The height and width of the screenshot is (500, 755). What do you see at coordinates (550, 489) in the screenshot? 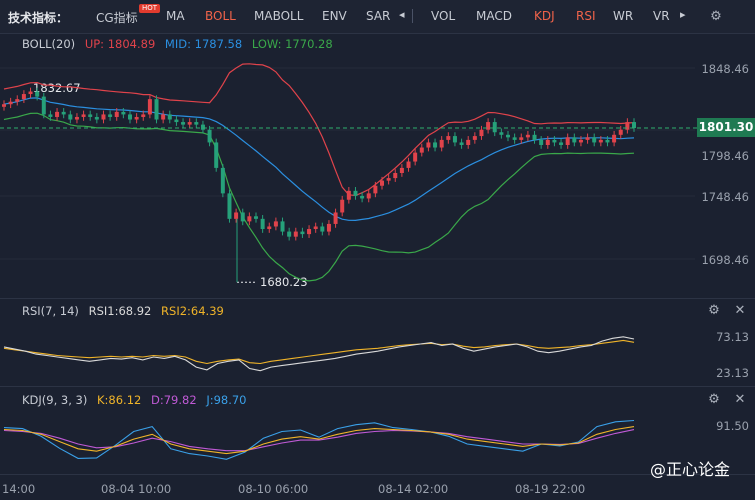
I see `x-axis-label: 08-19 22:00` at bounding box center [550, 489].